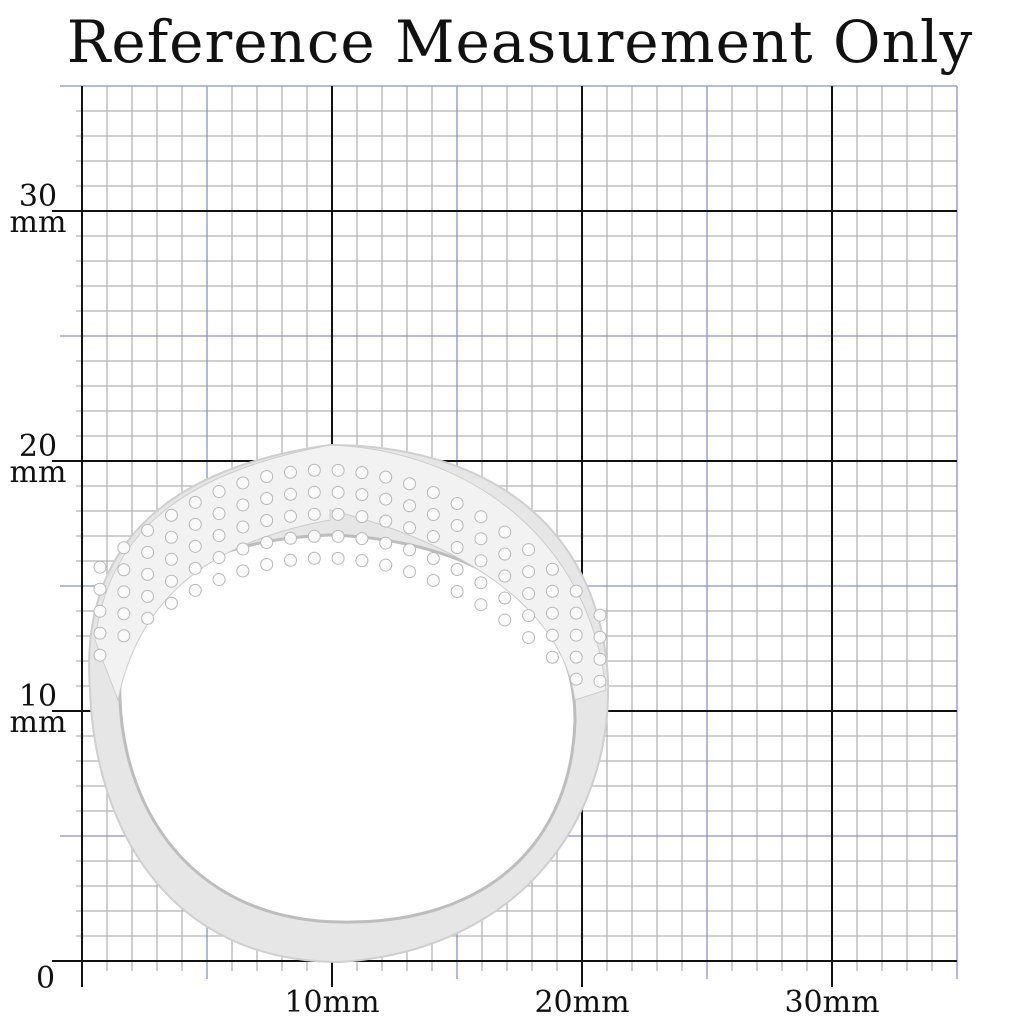 The height and width of the screenshot is (1024, 1024). I want to click on y-label-30: 30 mm, so click(38, 210).